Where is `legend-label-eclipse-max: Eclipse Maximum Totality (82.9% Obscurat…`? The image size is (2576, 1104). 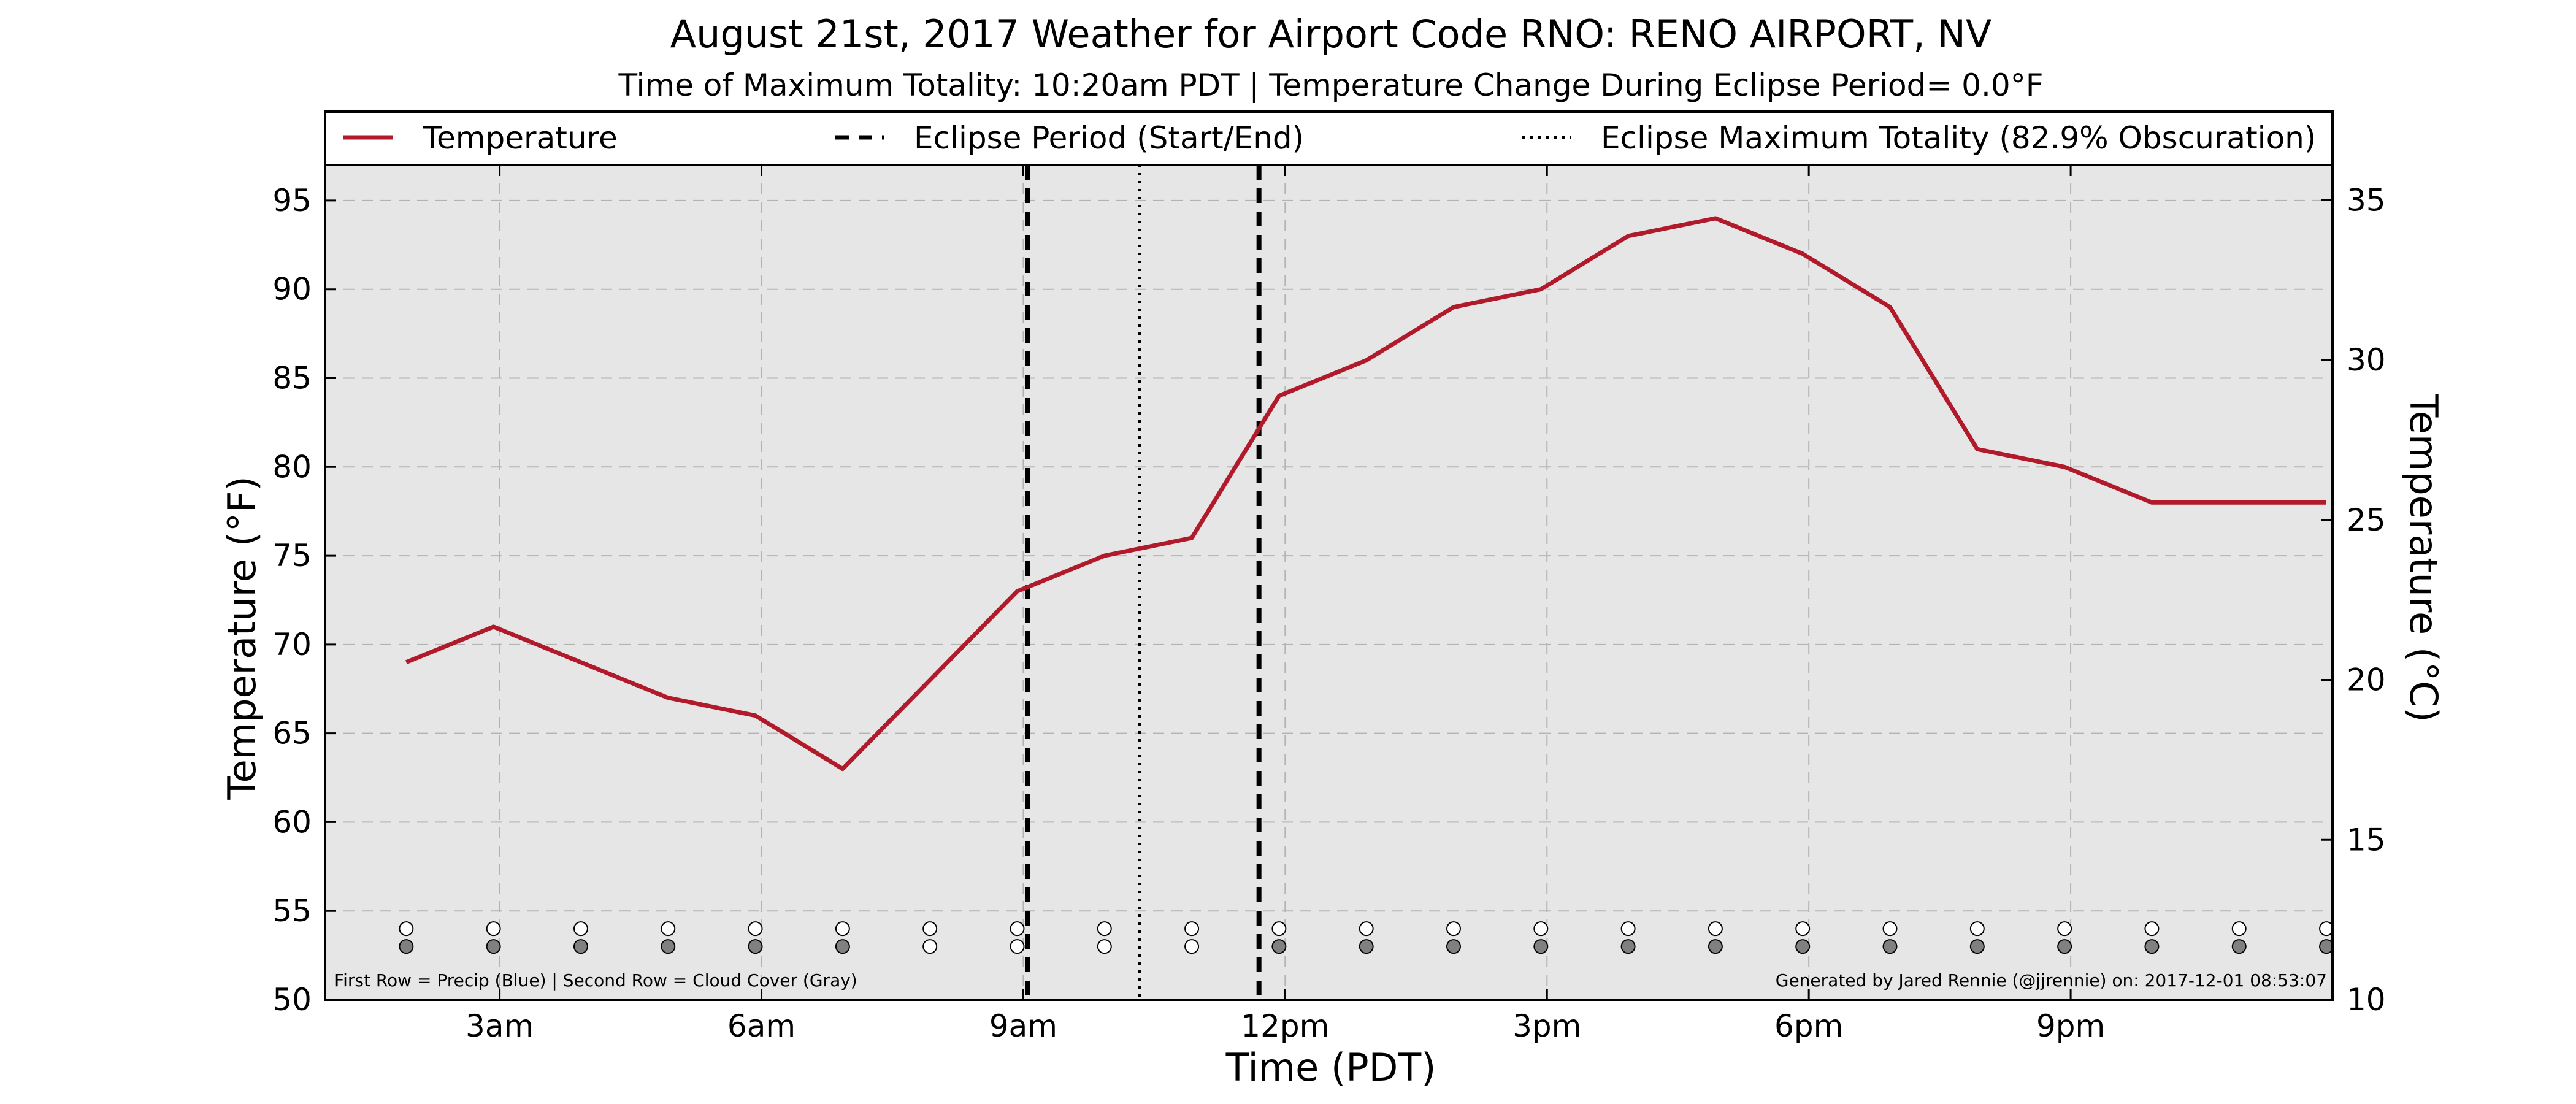
legend-label-eclipse-max: Eclipse Maximum Totality (82.9% Obscurat… is located at coordinates (1958, 138).